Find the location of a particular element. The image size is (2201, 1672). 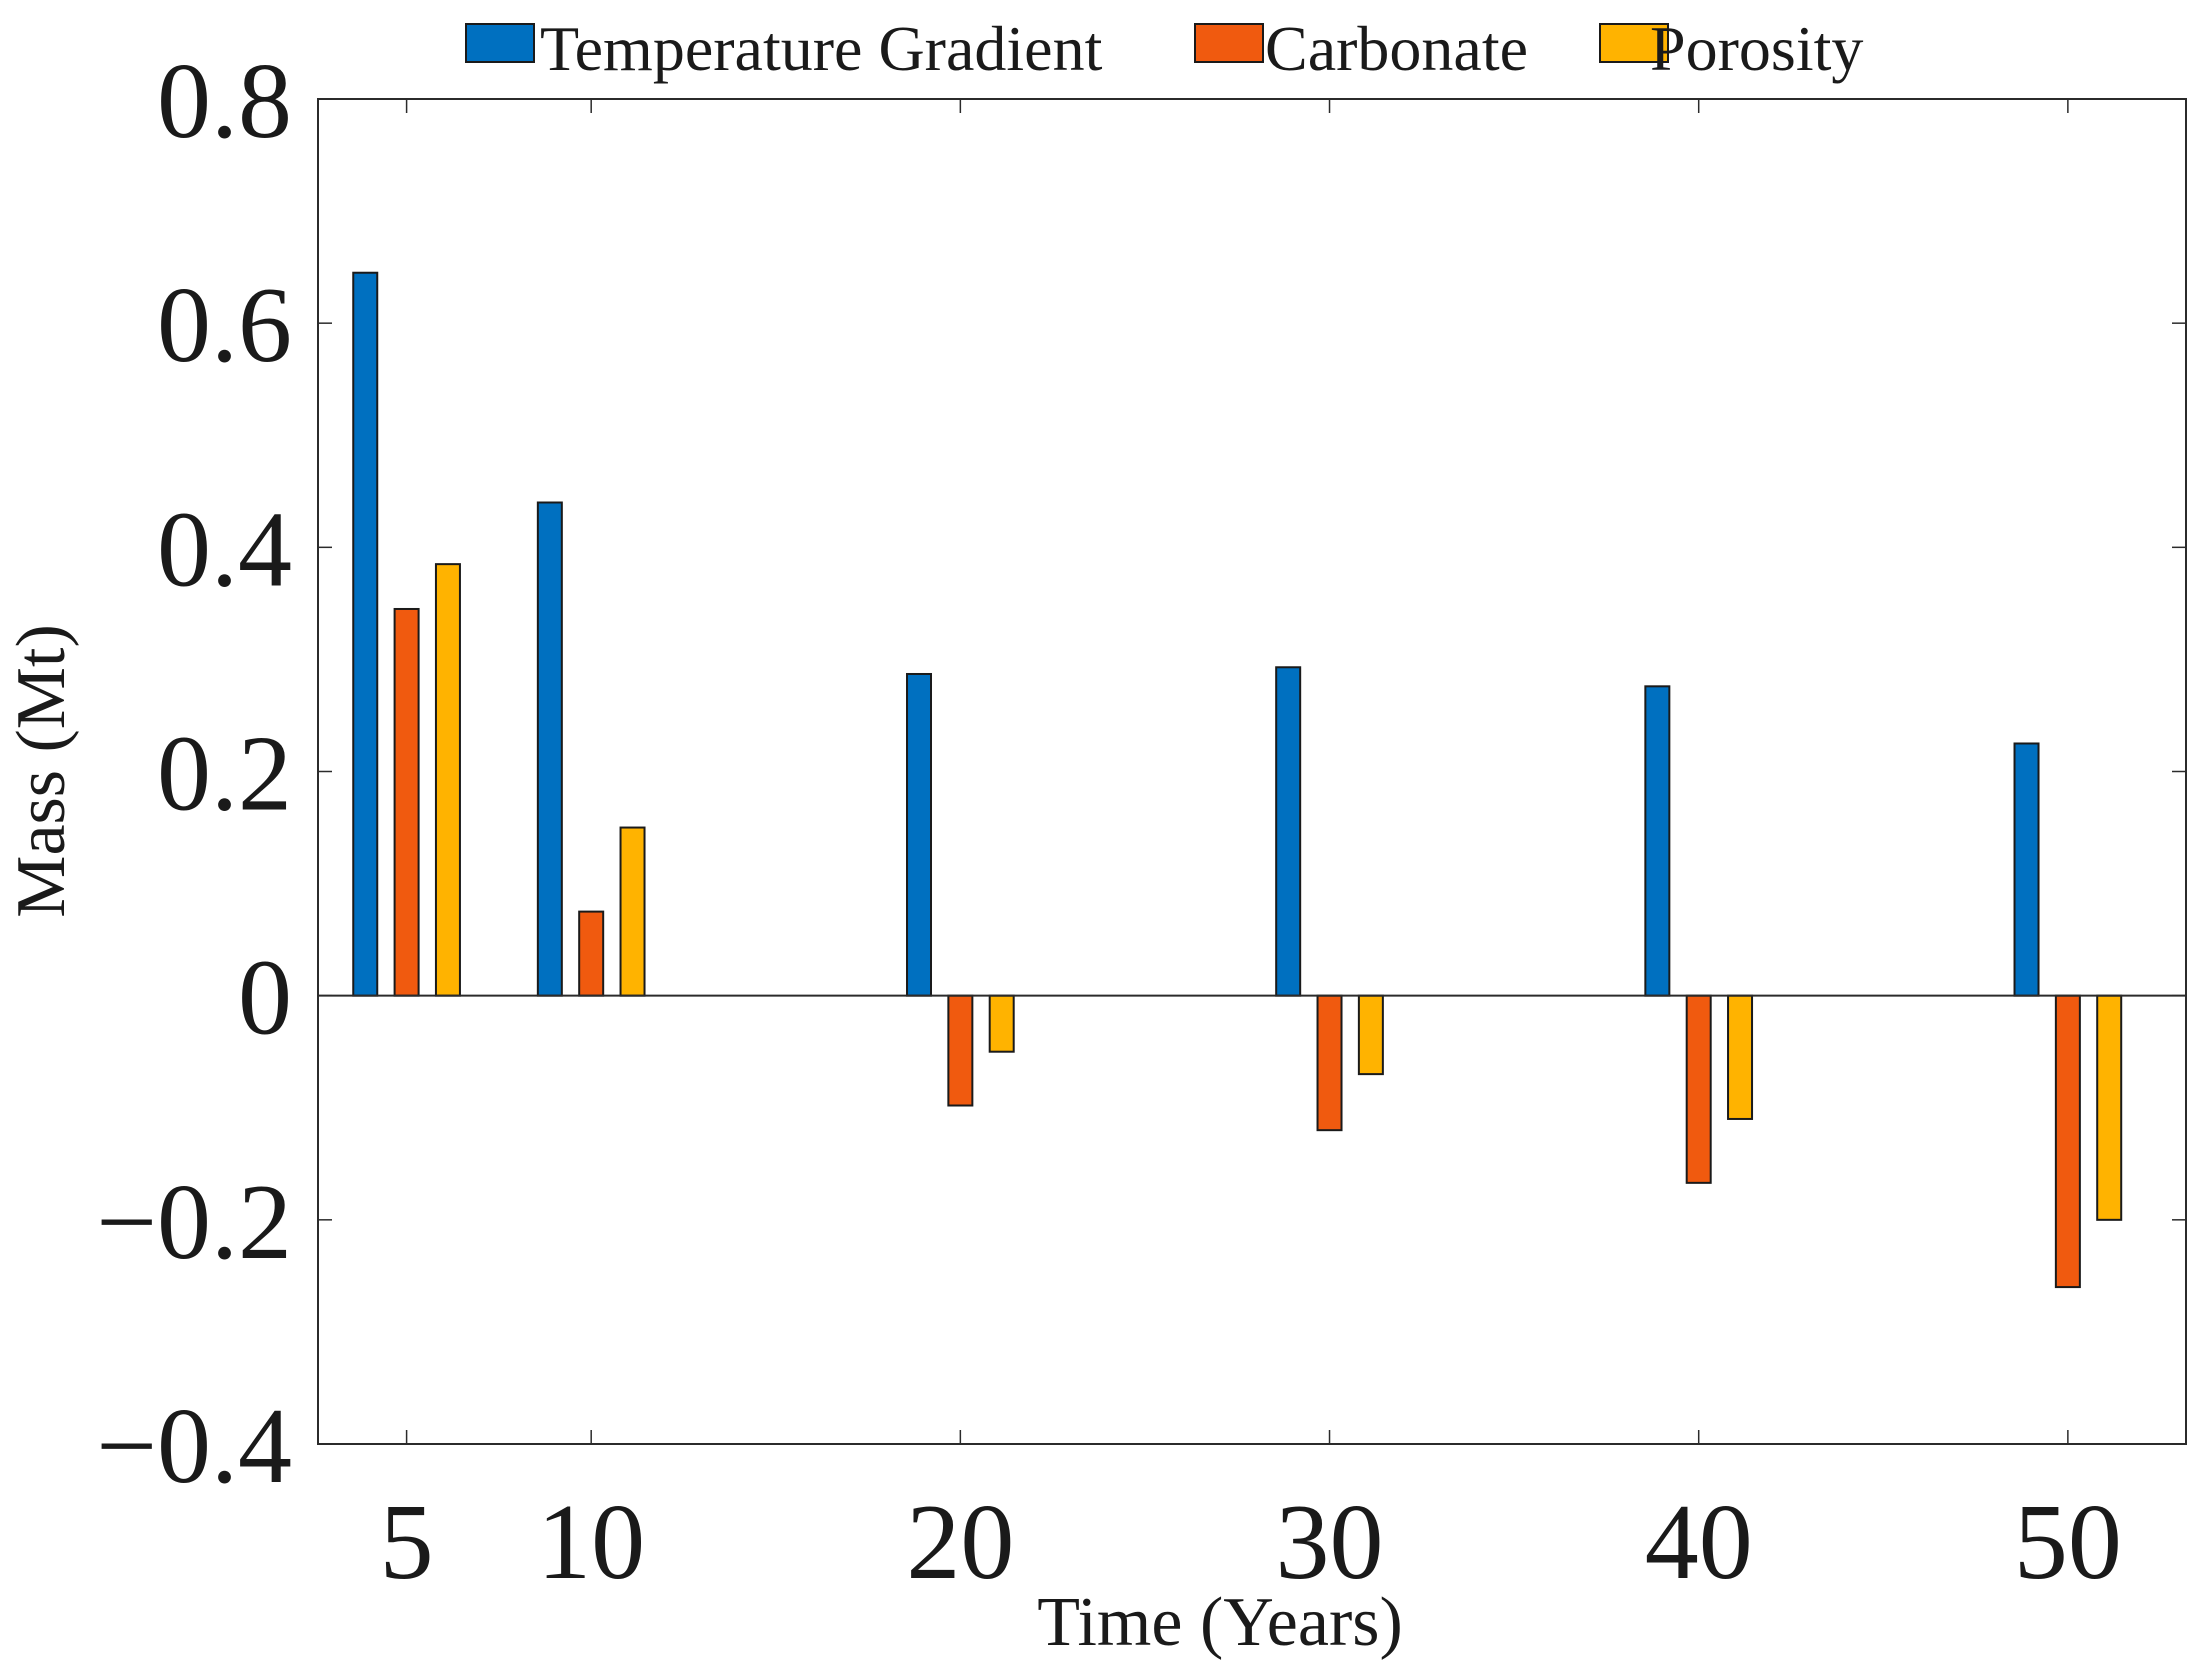

x-tick-label: 30 is located at coordinates (1330, 1542).